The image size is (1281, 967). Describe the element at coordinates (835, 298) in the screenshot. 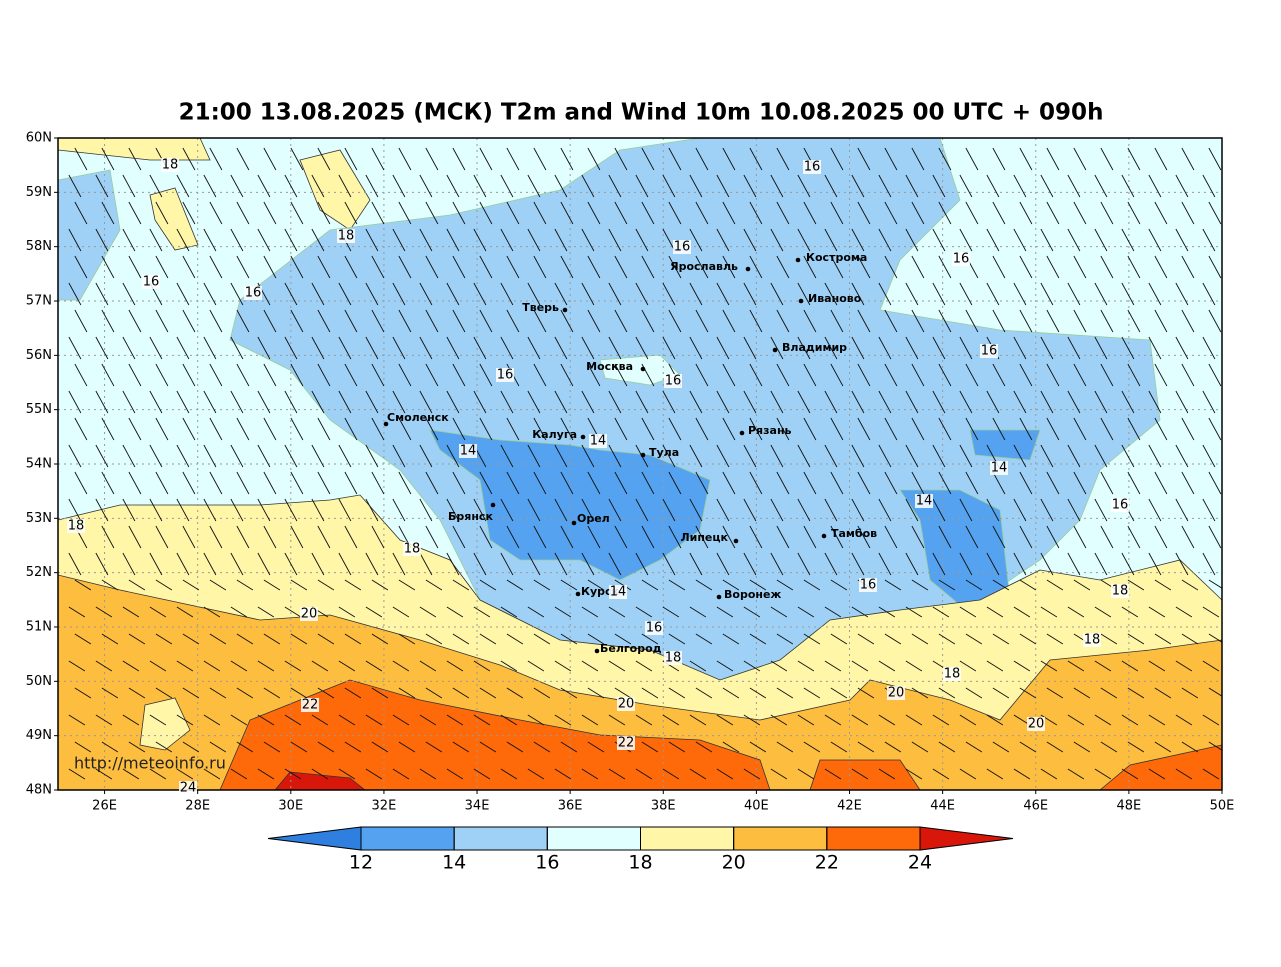

I see `city-label: Иваново` at that location.